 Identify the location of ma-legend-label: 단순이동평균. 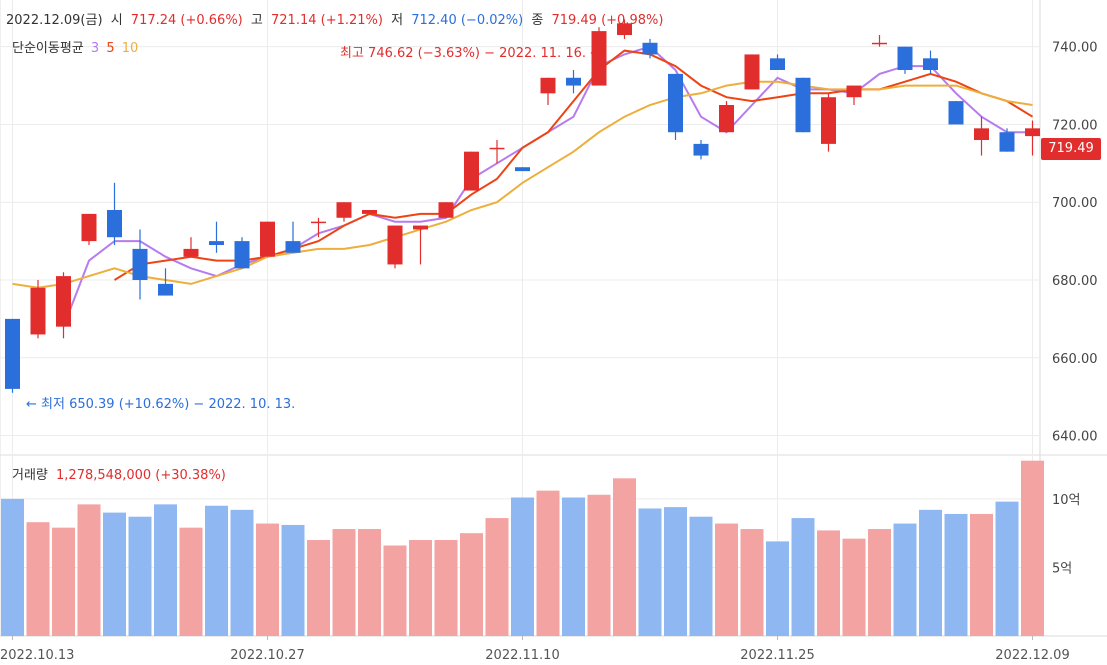
(48, 48).